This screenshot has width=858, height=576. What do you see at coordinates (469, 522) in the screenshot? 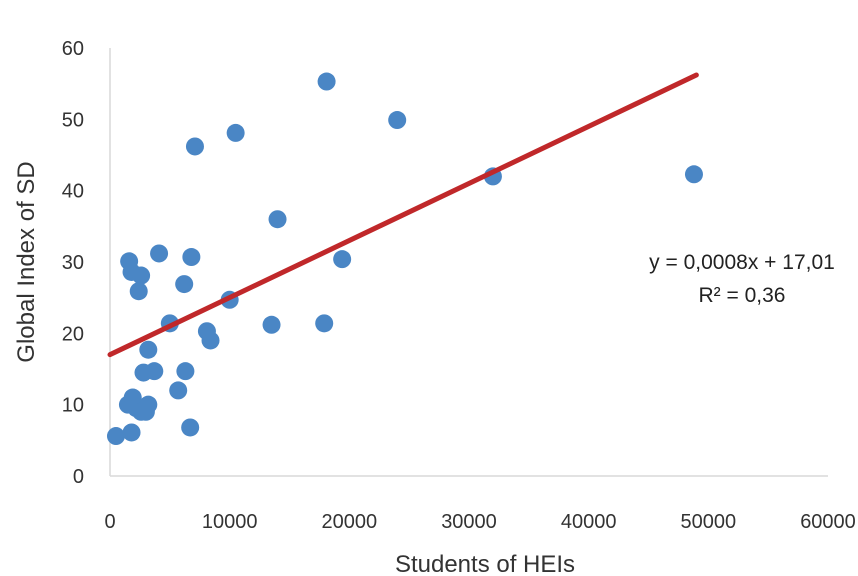
I see `x-tick-label: 30000` at bounding box center [469, 522].